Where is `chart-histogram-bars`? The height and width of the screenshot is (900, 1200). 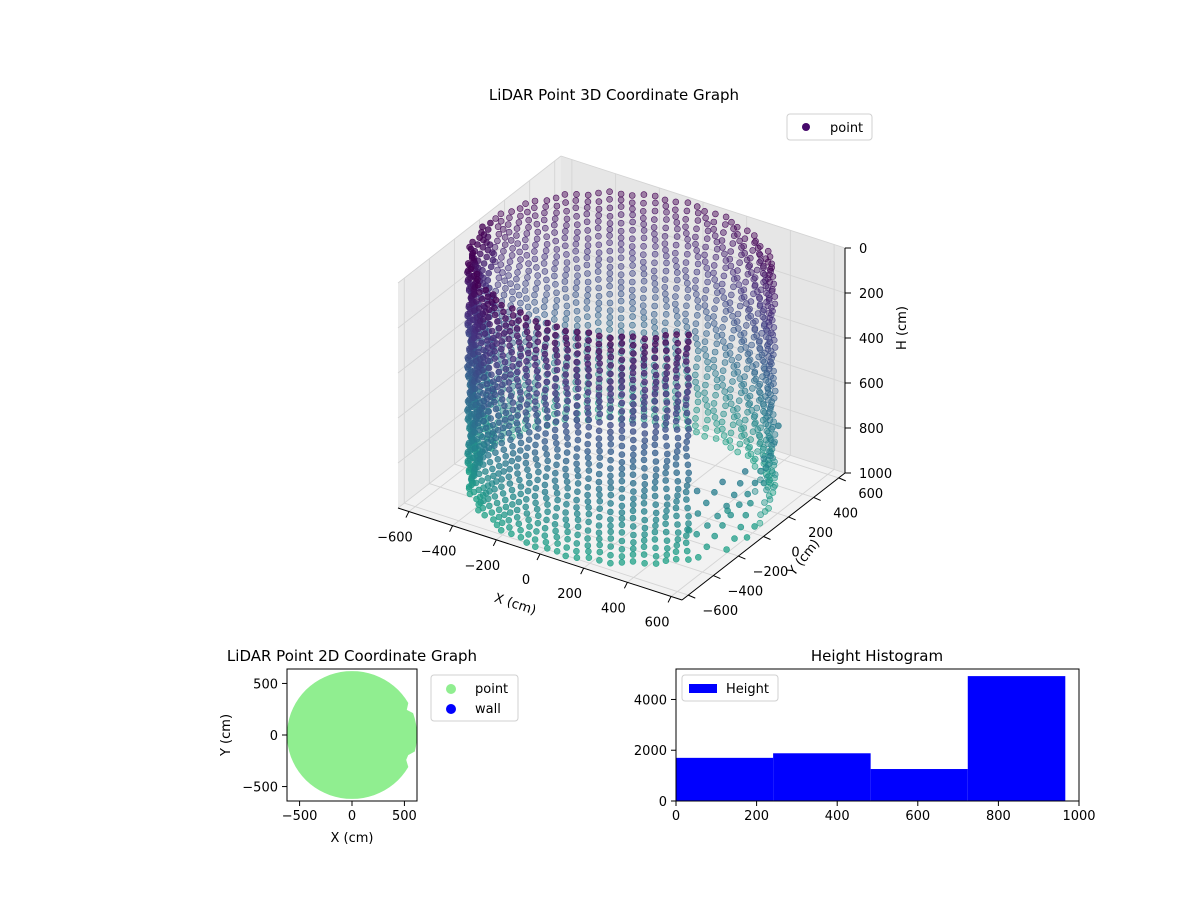
chart-histogram-bars is located at coordinates (871, 738).